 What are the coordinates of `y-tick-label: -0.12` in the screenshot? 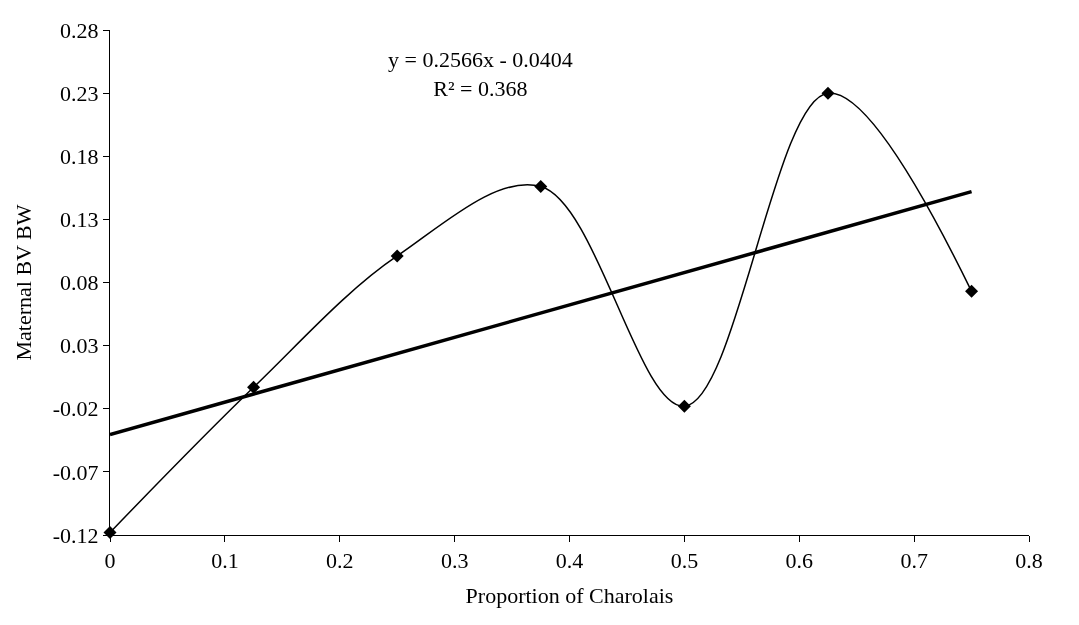 It's located at (75, 535).